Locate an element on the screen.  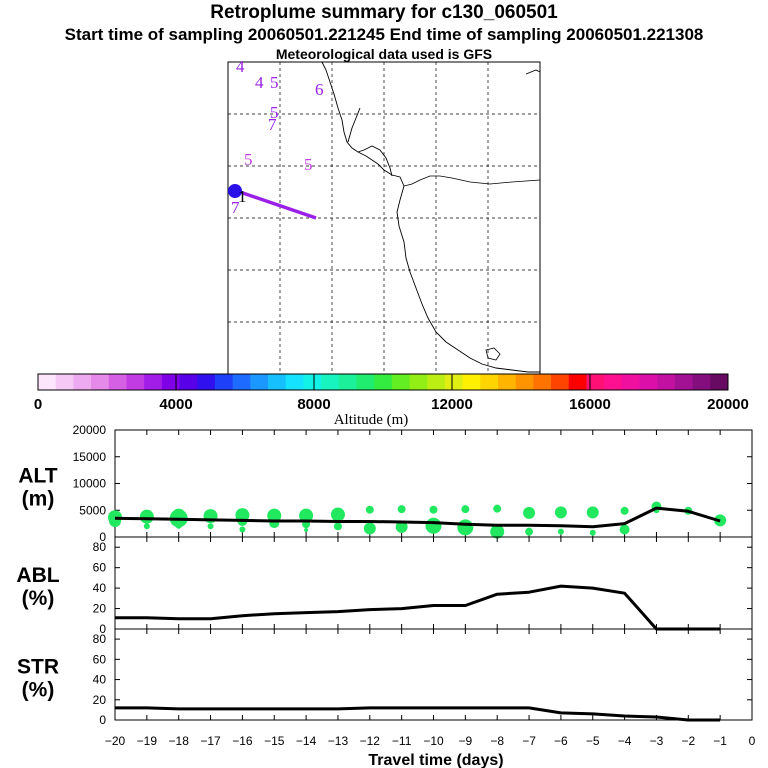
x-tick-label: −1 is located at coordinates (720, 741).